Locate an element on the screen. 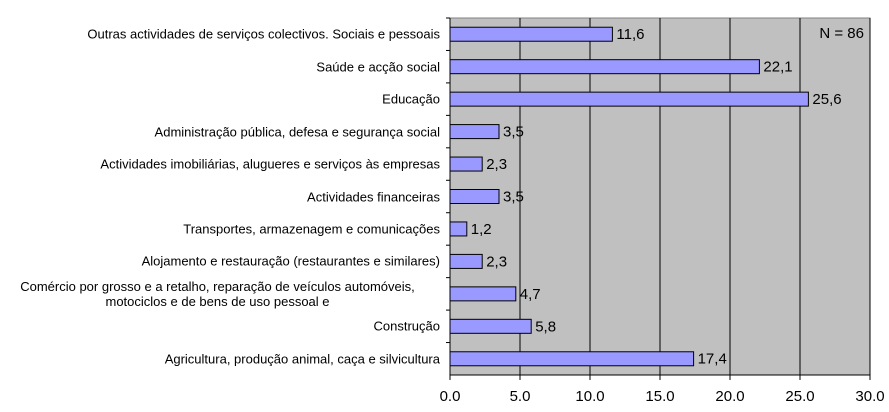 The width and height of the screenshot is (889, 412). x-tick-label: 25.0 is located at coordinates (799, 396).